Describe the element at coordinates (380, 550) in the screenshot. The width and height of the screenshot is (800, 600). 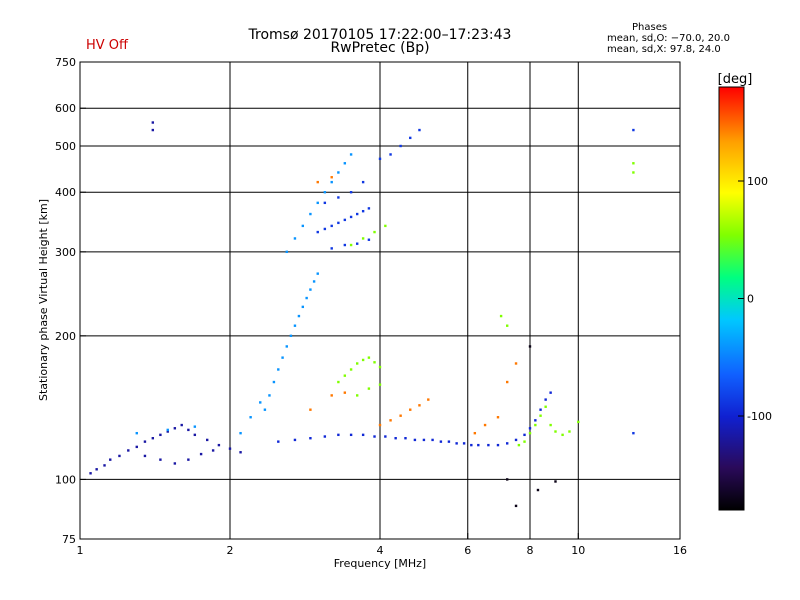
I see `x-tick-label: 4` at that location.